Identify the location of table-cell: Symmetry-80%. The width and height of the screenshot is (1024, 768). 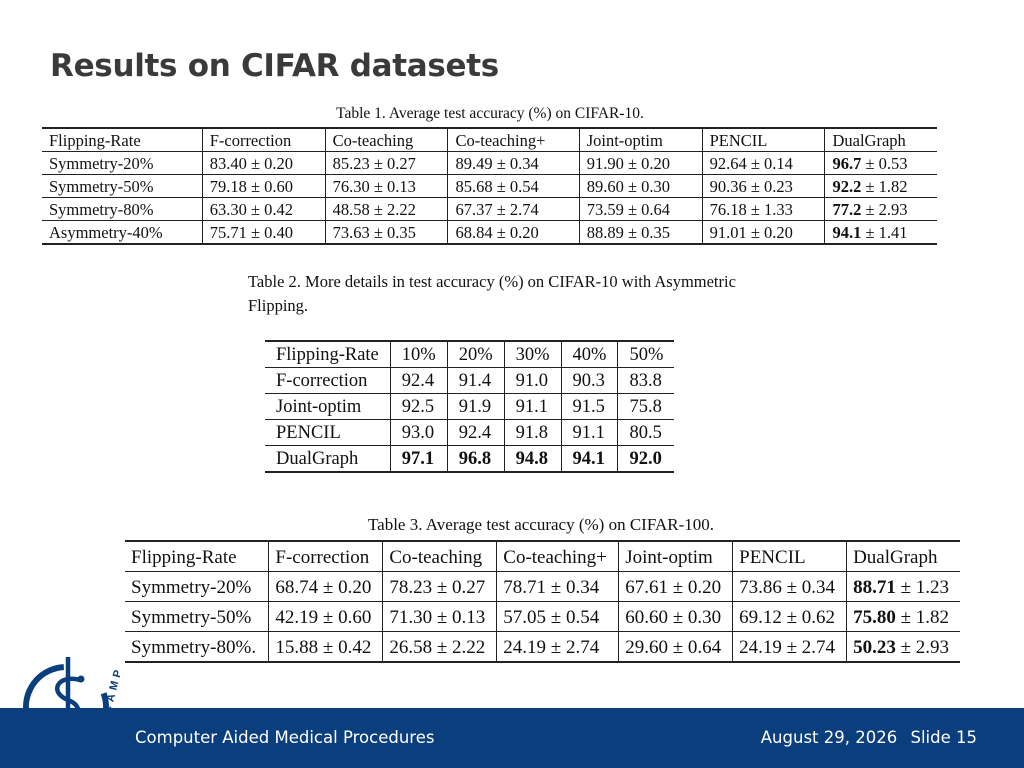
(122, 209).